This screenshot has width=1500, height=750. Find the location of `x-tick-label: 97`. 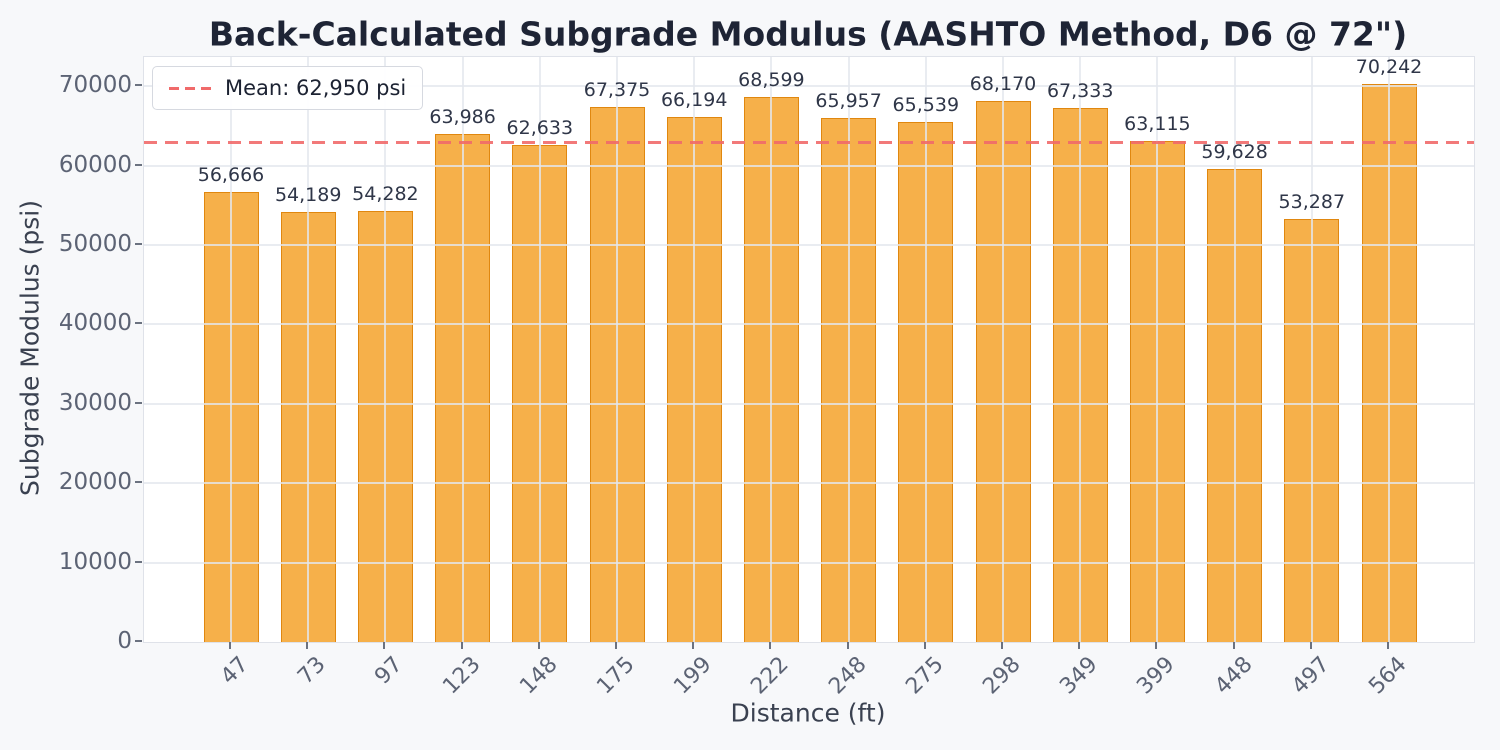

x-tick-label: 97 is located at coordinates (389, 671).